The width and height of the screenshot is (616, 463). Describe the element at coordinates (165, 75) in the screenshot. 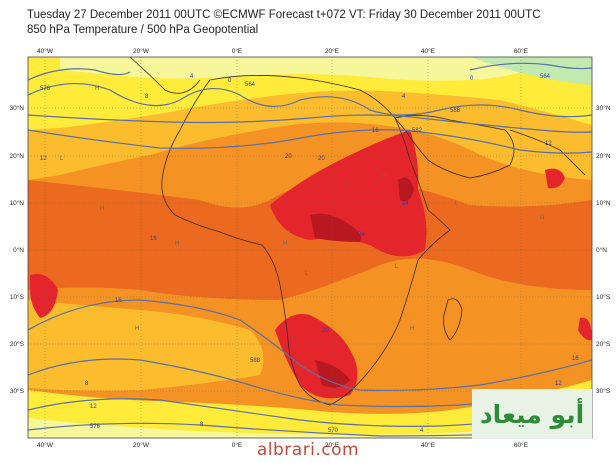

I see `iberia-coastline` at that location.